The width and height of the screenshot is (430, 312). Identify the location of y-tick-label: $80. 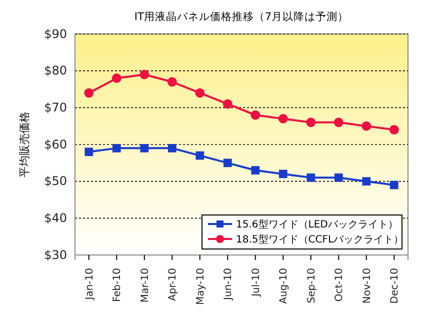
(55, 71).